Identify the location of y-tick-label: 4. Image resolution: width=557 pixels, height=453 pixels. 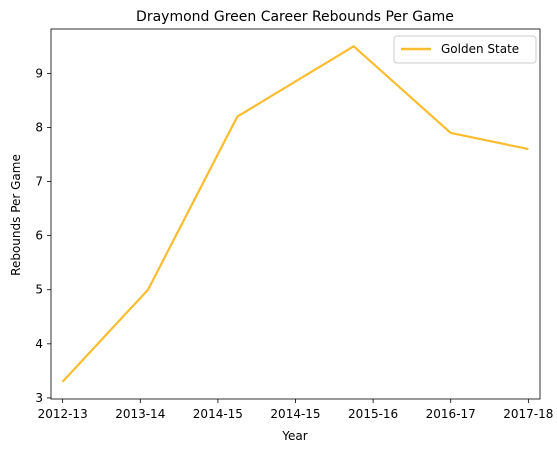
(39, 344).